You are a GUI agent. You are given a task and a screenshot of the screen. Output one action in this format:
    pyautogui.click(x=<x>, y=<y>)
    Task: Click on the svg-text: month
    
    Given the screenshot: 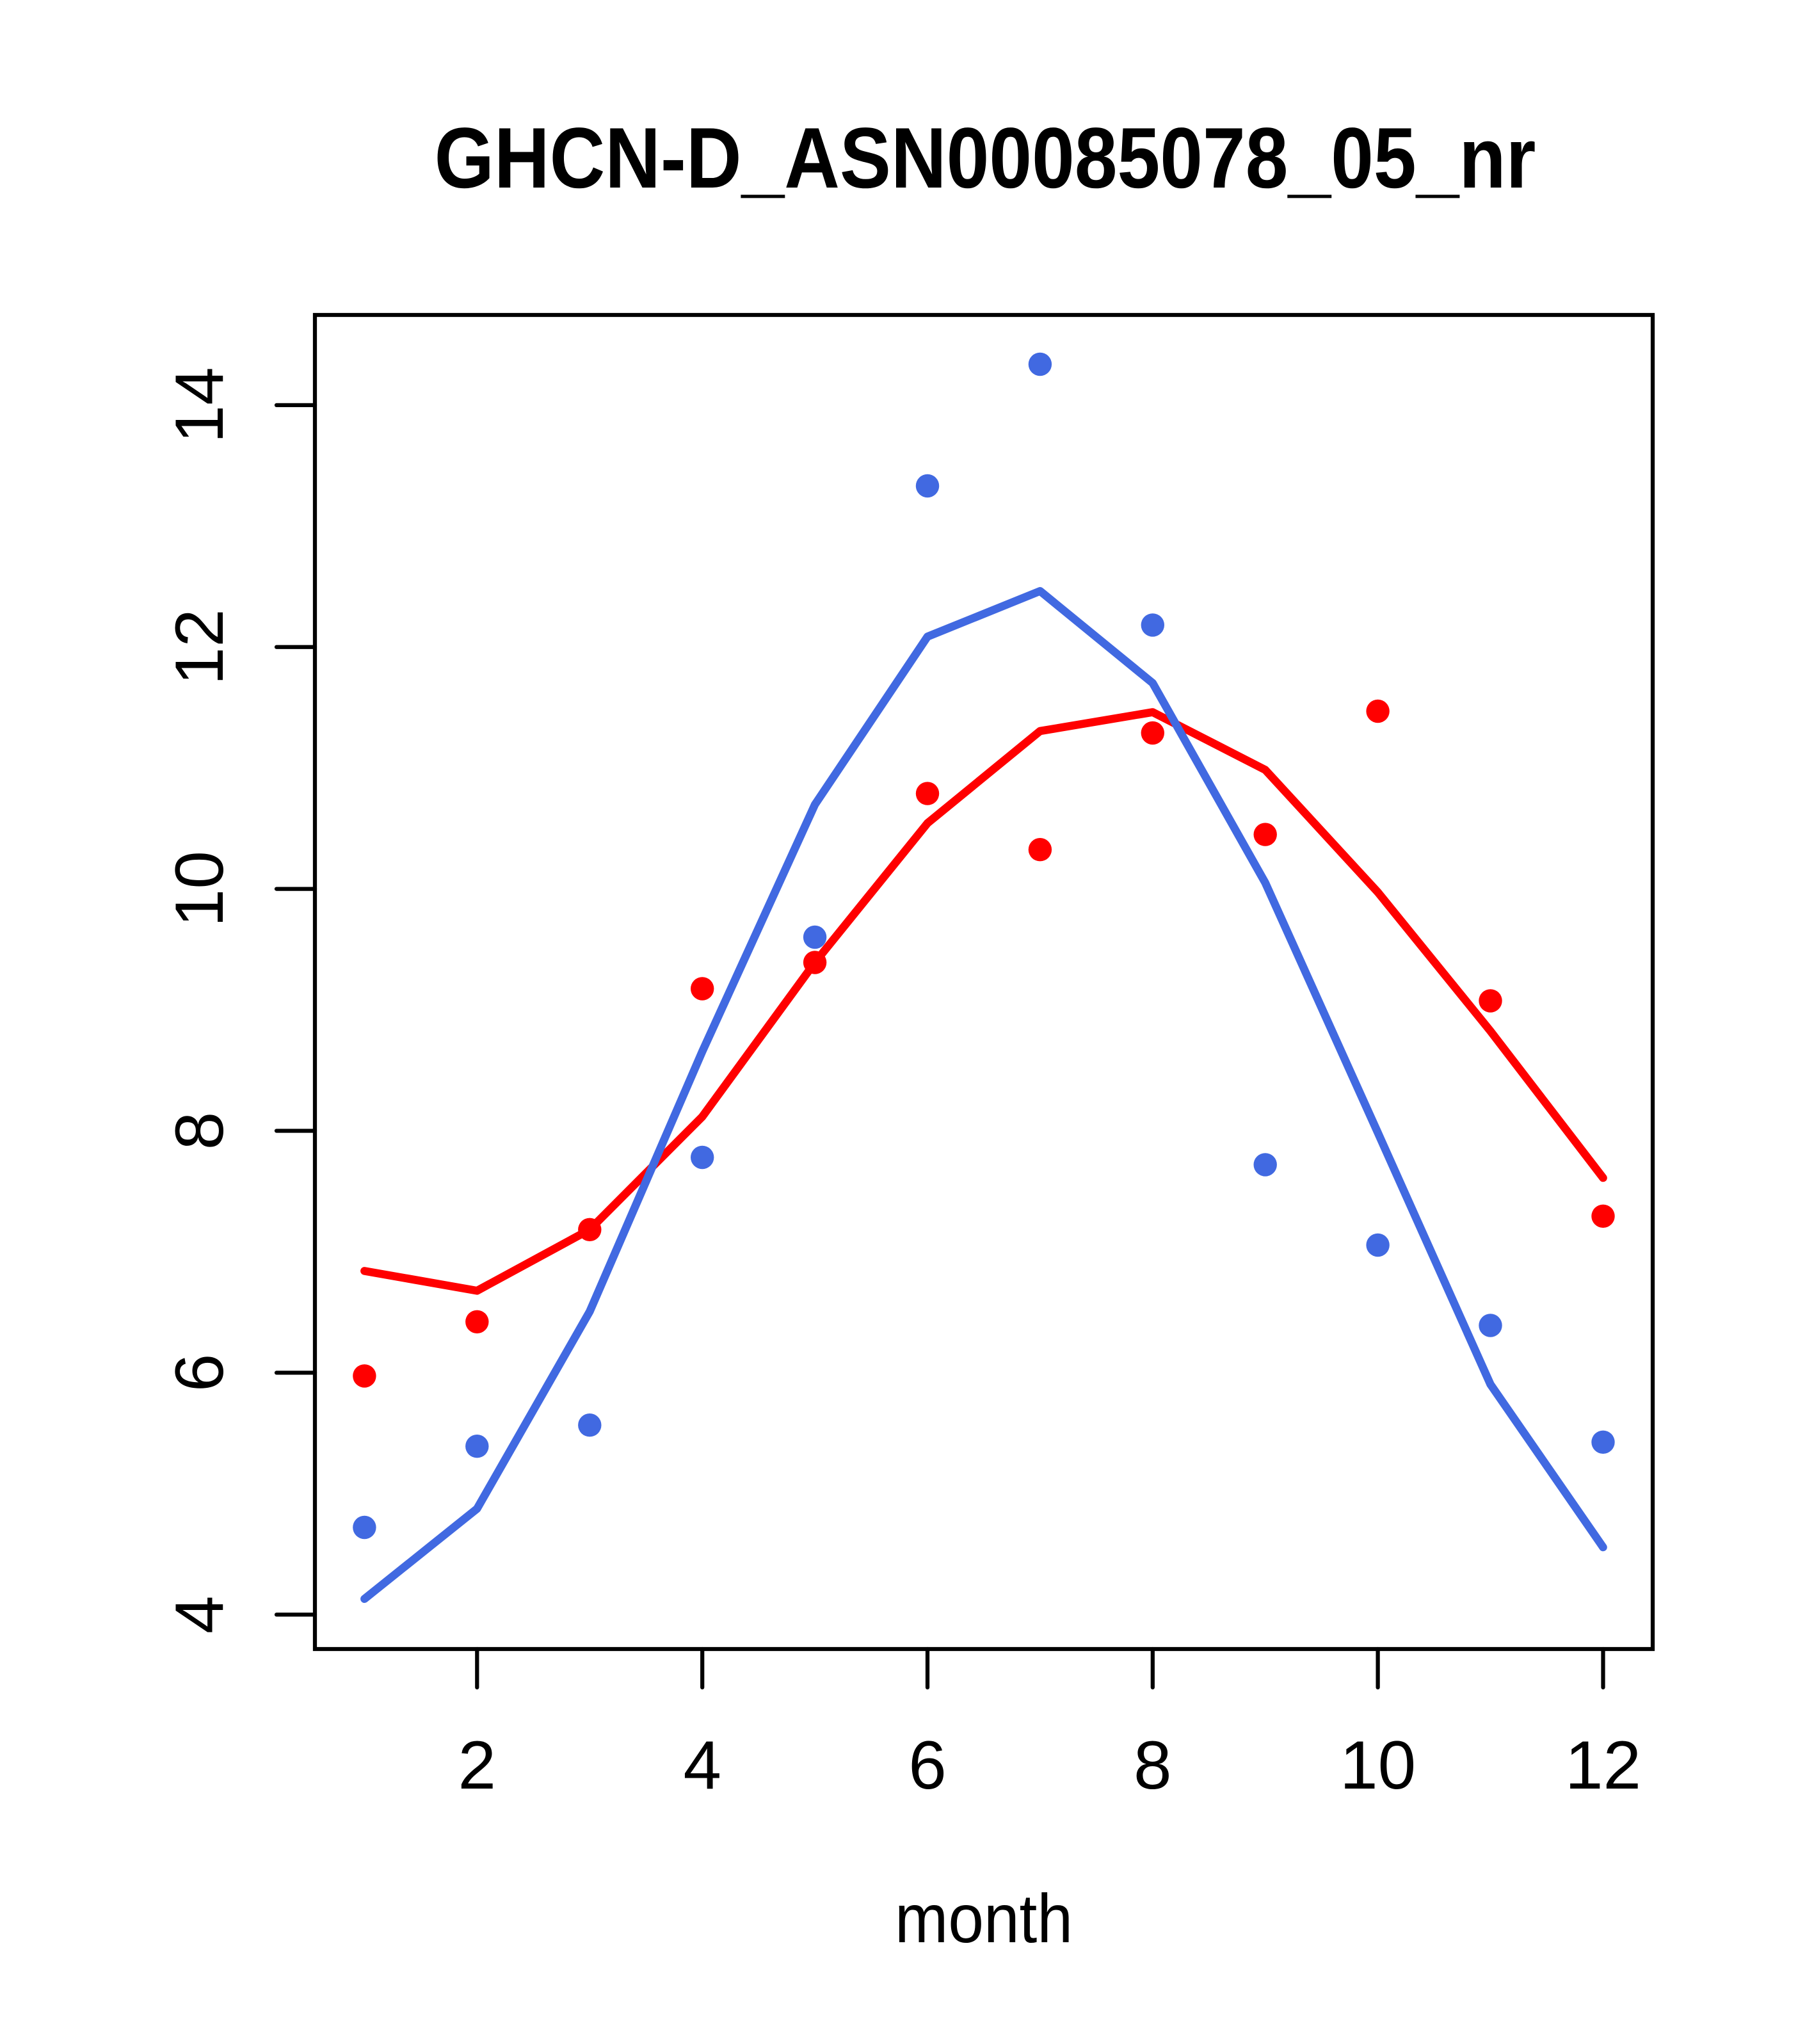 What is the action you would take?
    pyautogui.click(x=984, y=1918)
    